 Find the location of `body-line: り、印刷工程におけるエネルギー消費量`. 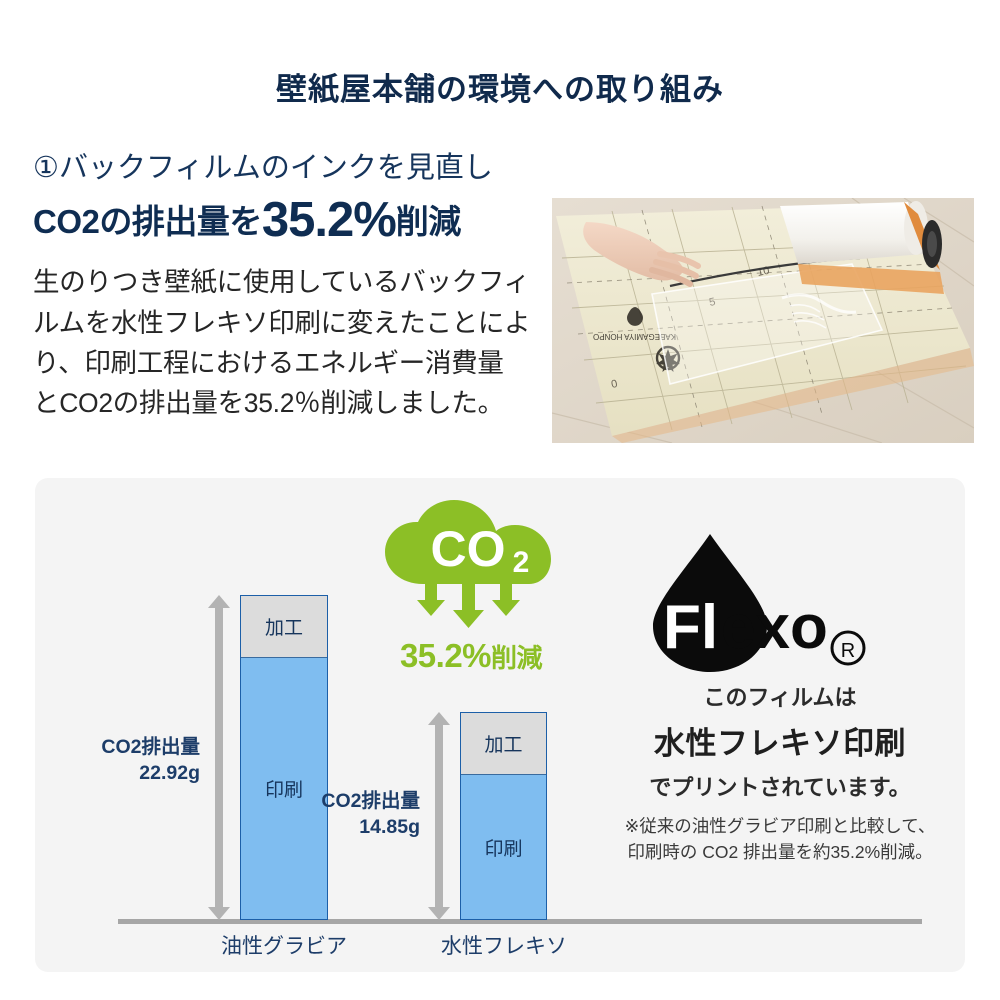

body-line: り、印刷工程におけるエネルギー消費量 is located at coordinates (268, 362).